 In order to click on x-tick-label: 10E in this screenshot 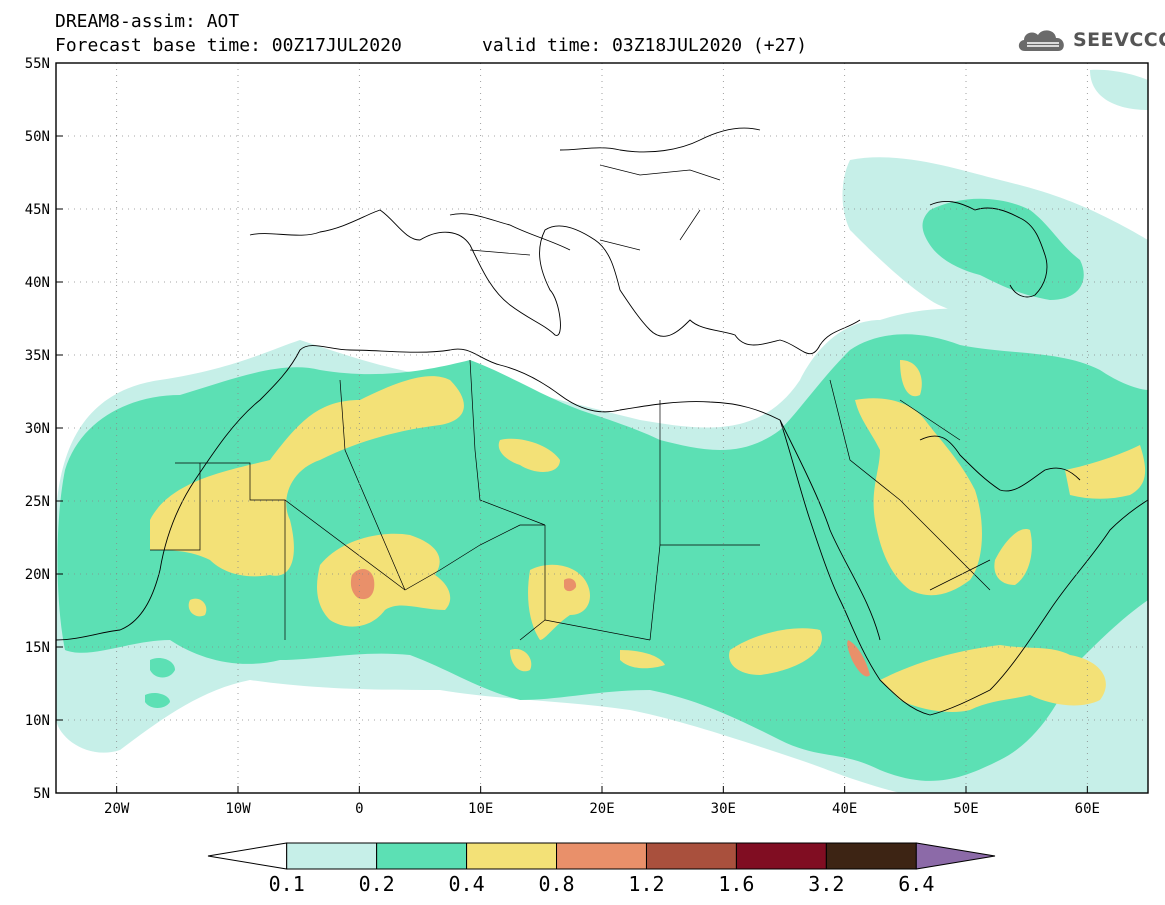, I will do `click(480, 809)`.